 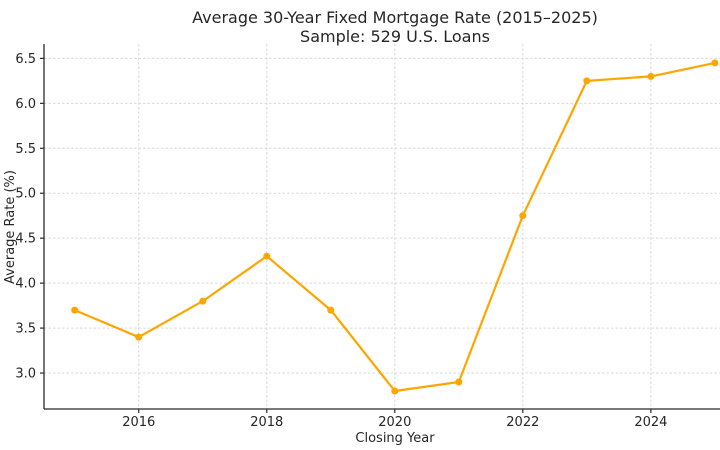 What do you see at coordinates (395, 438) in the screenshot?
I see `x-axis-label: Closing Year` at bounding box center [395, 438].